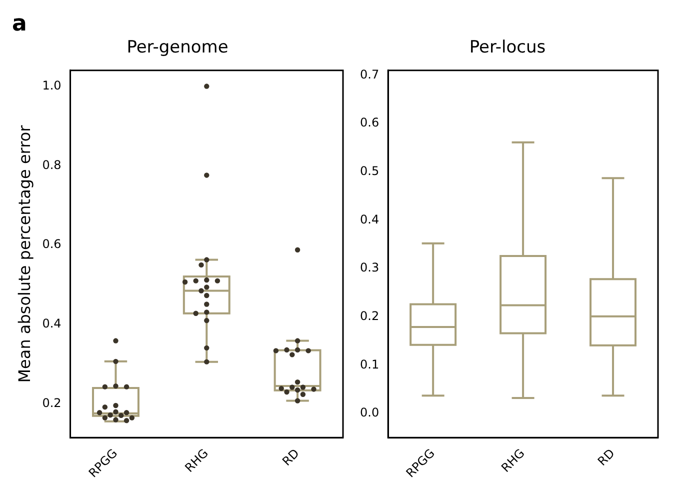  What do you see at coordinates (370, 364) in the screenshot?
I see `y-tick-label: 0.1` at bounding box center [370, 364].